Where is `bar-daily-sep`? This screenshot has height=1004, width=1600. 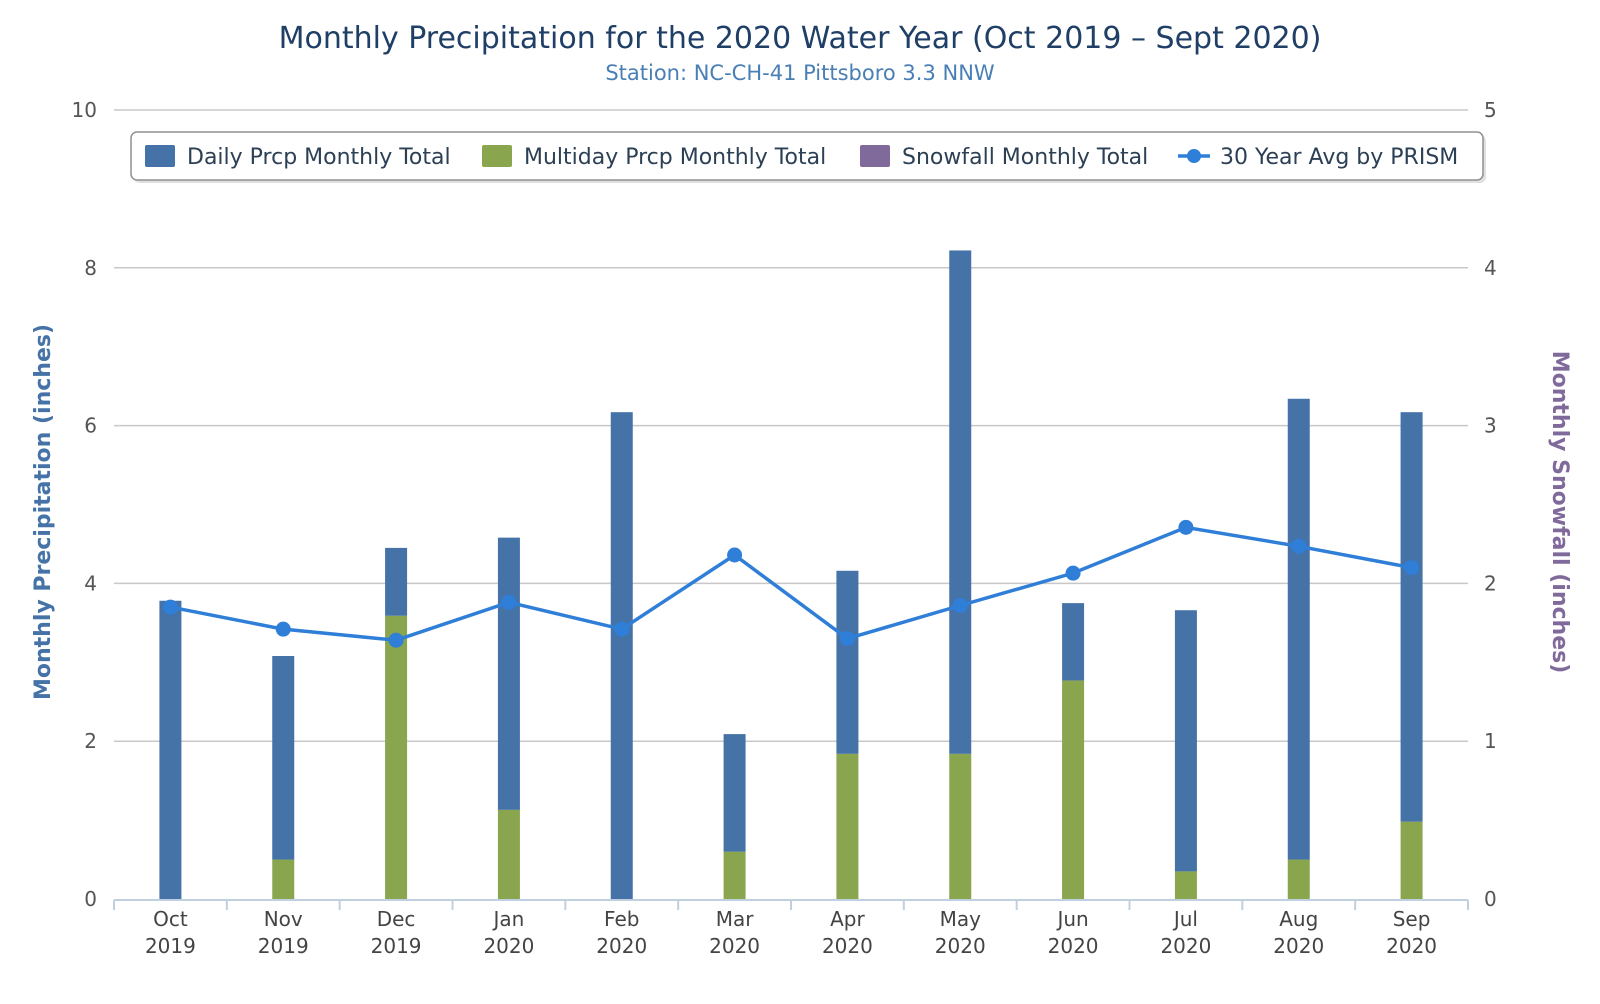 bar-daily-sep is located at coordinates (1411, 617).